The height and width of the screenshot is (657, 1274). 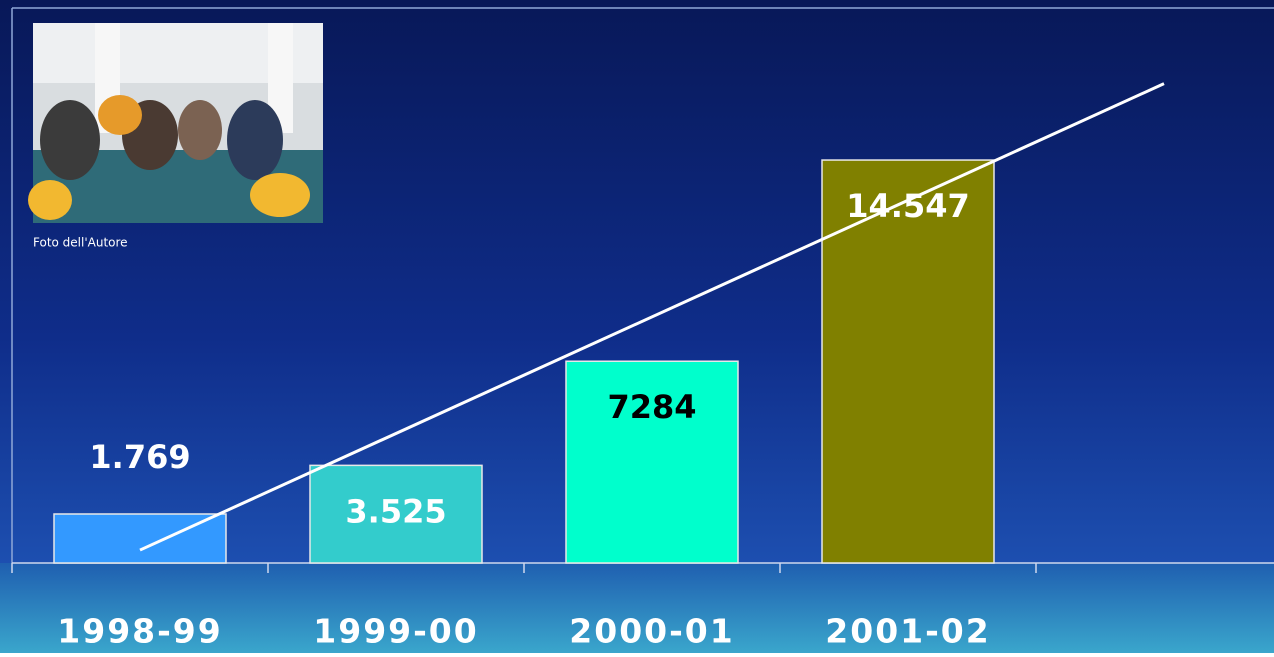 What do you see at coordinates (651, 407) in the screenshot?
I see `value-label: 7284` at bounding box center [651, 407].